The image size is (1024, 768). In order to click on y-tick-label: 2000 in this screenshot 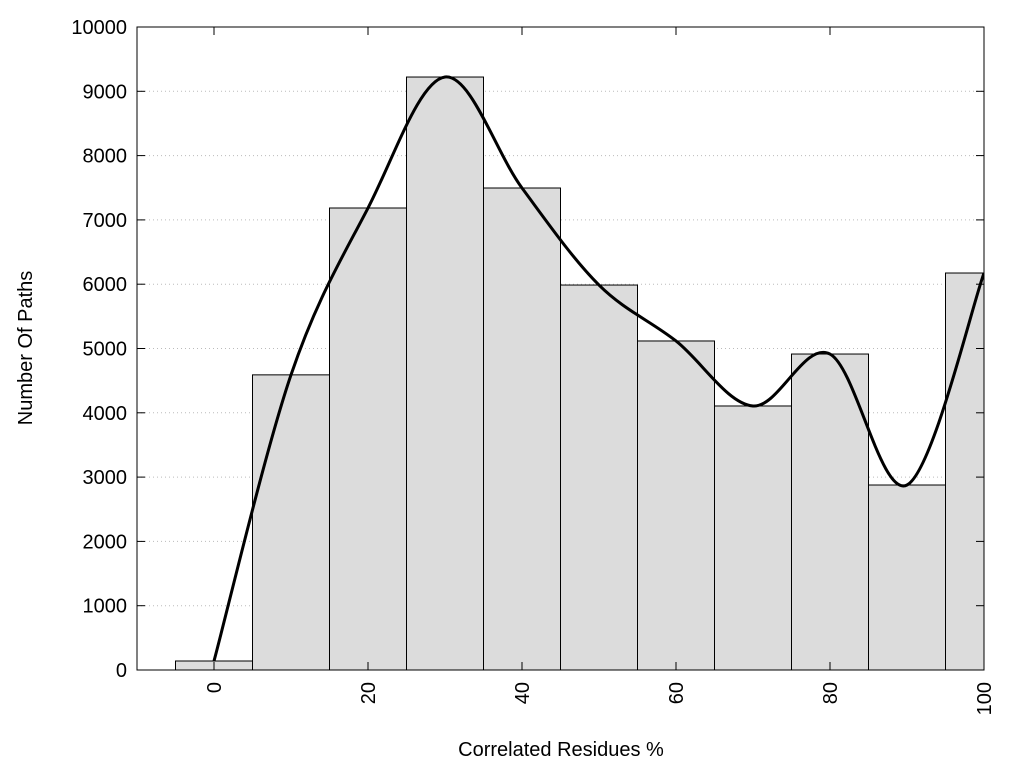, I will do `click(105, 542)`.